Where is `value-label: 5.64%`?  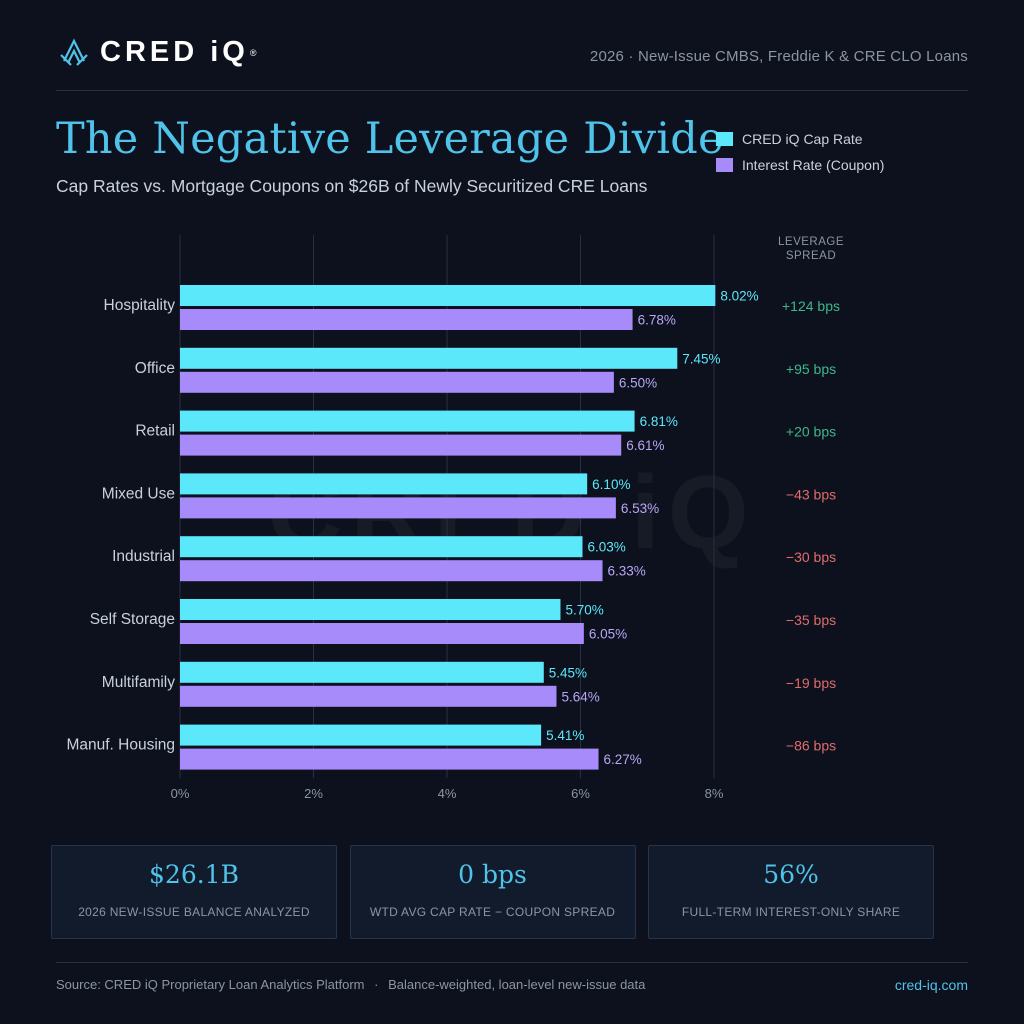
value-label: 5.64% is located at coordinates (580, 696).